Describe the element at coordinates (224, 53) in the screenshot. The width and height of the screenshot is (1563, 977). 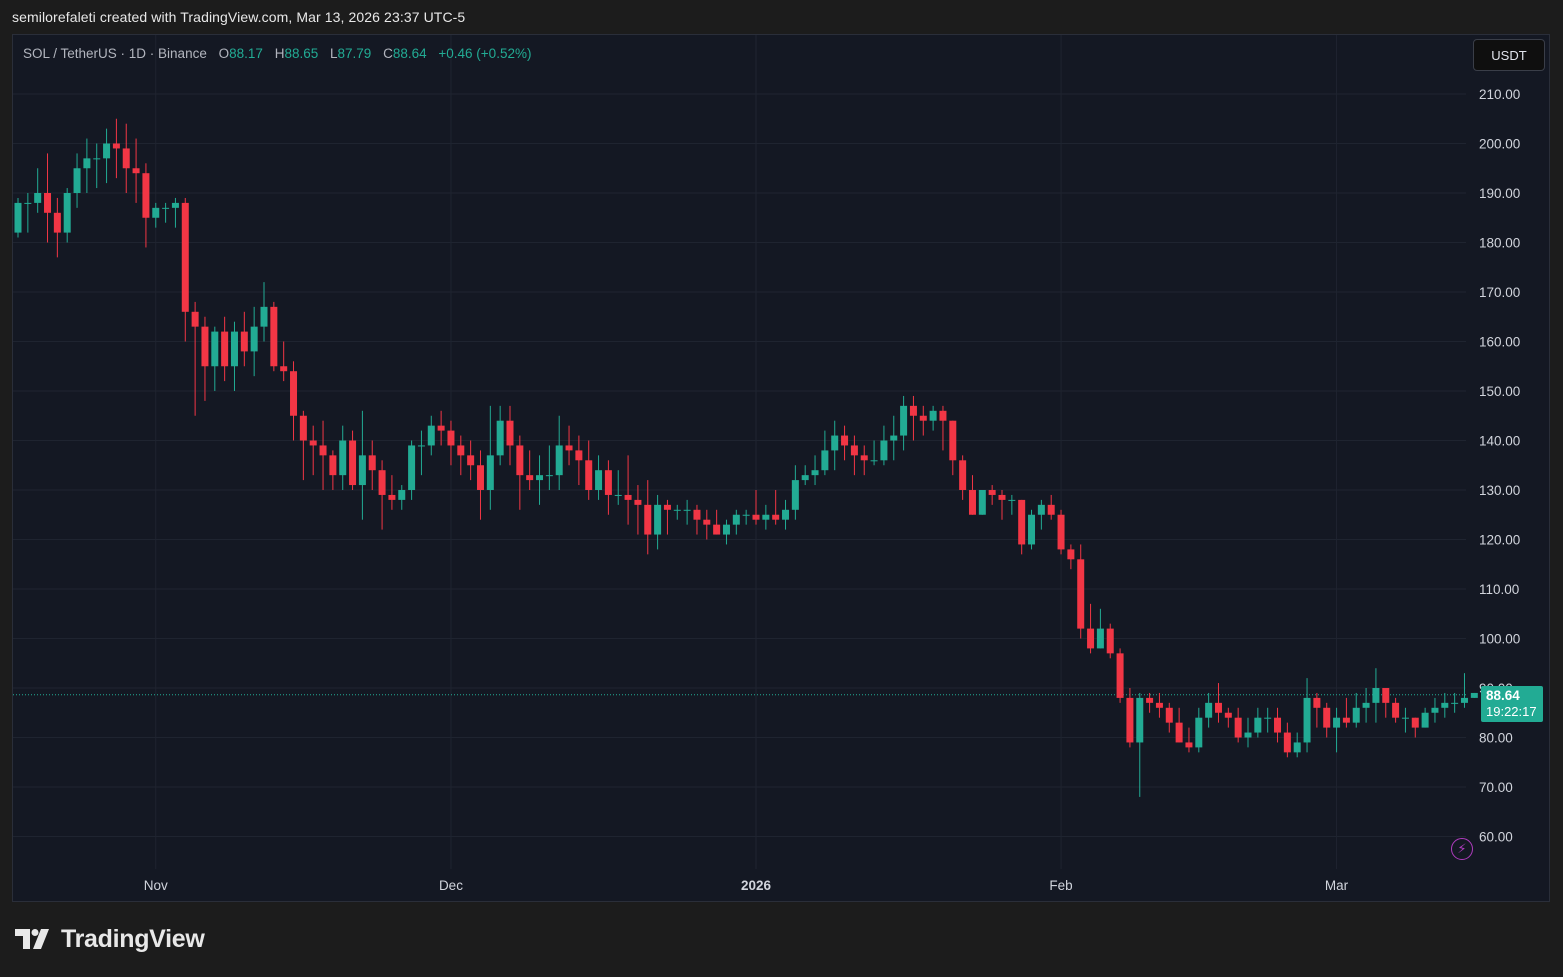
I see `open-label: O` at that location.